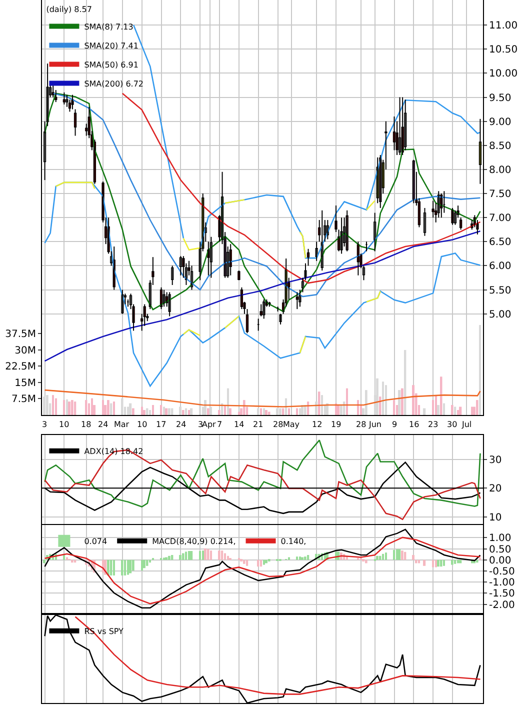 The height and width of the screenshot is (706, 526). Describe the element at coordinates (500, 170) in the screenshot. I see `y-tick-label: 8.00` at that location.